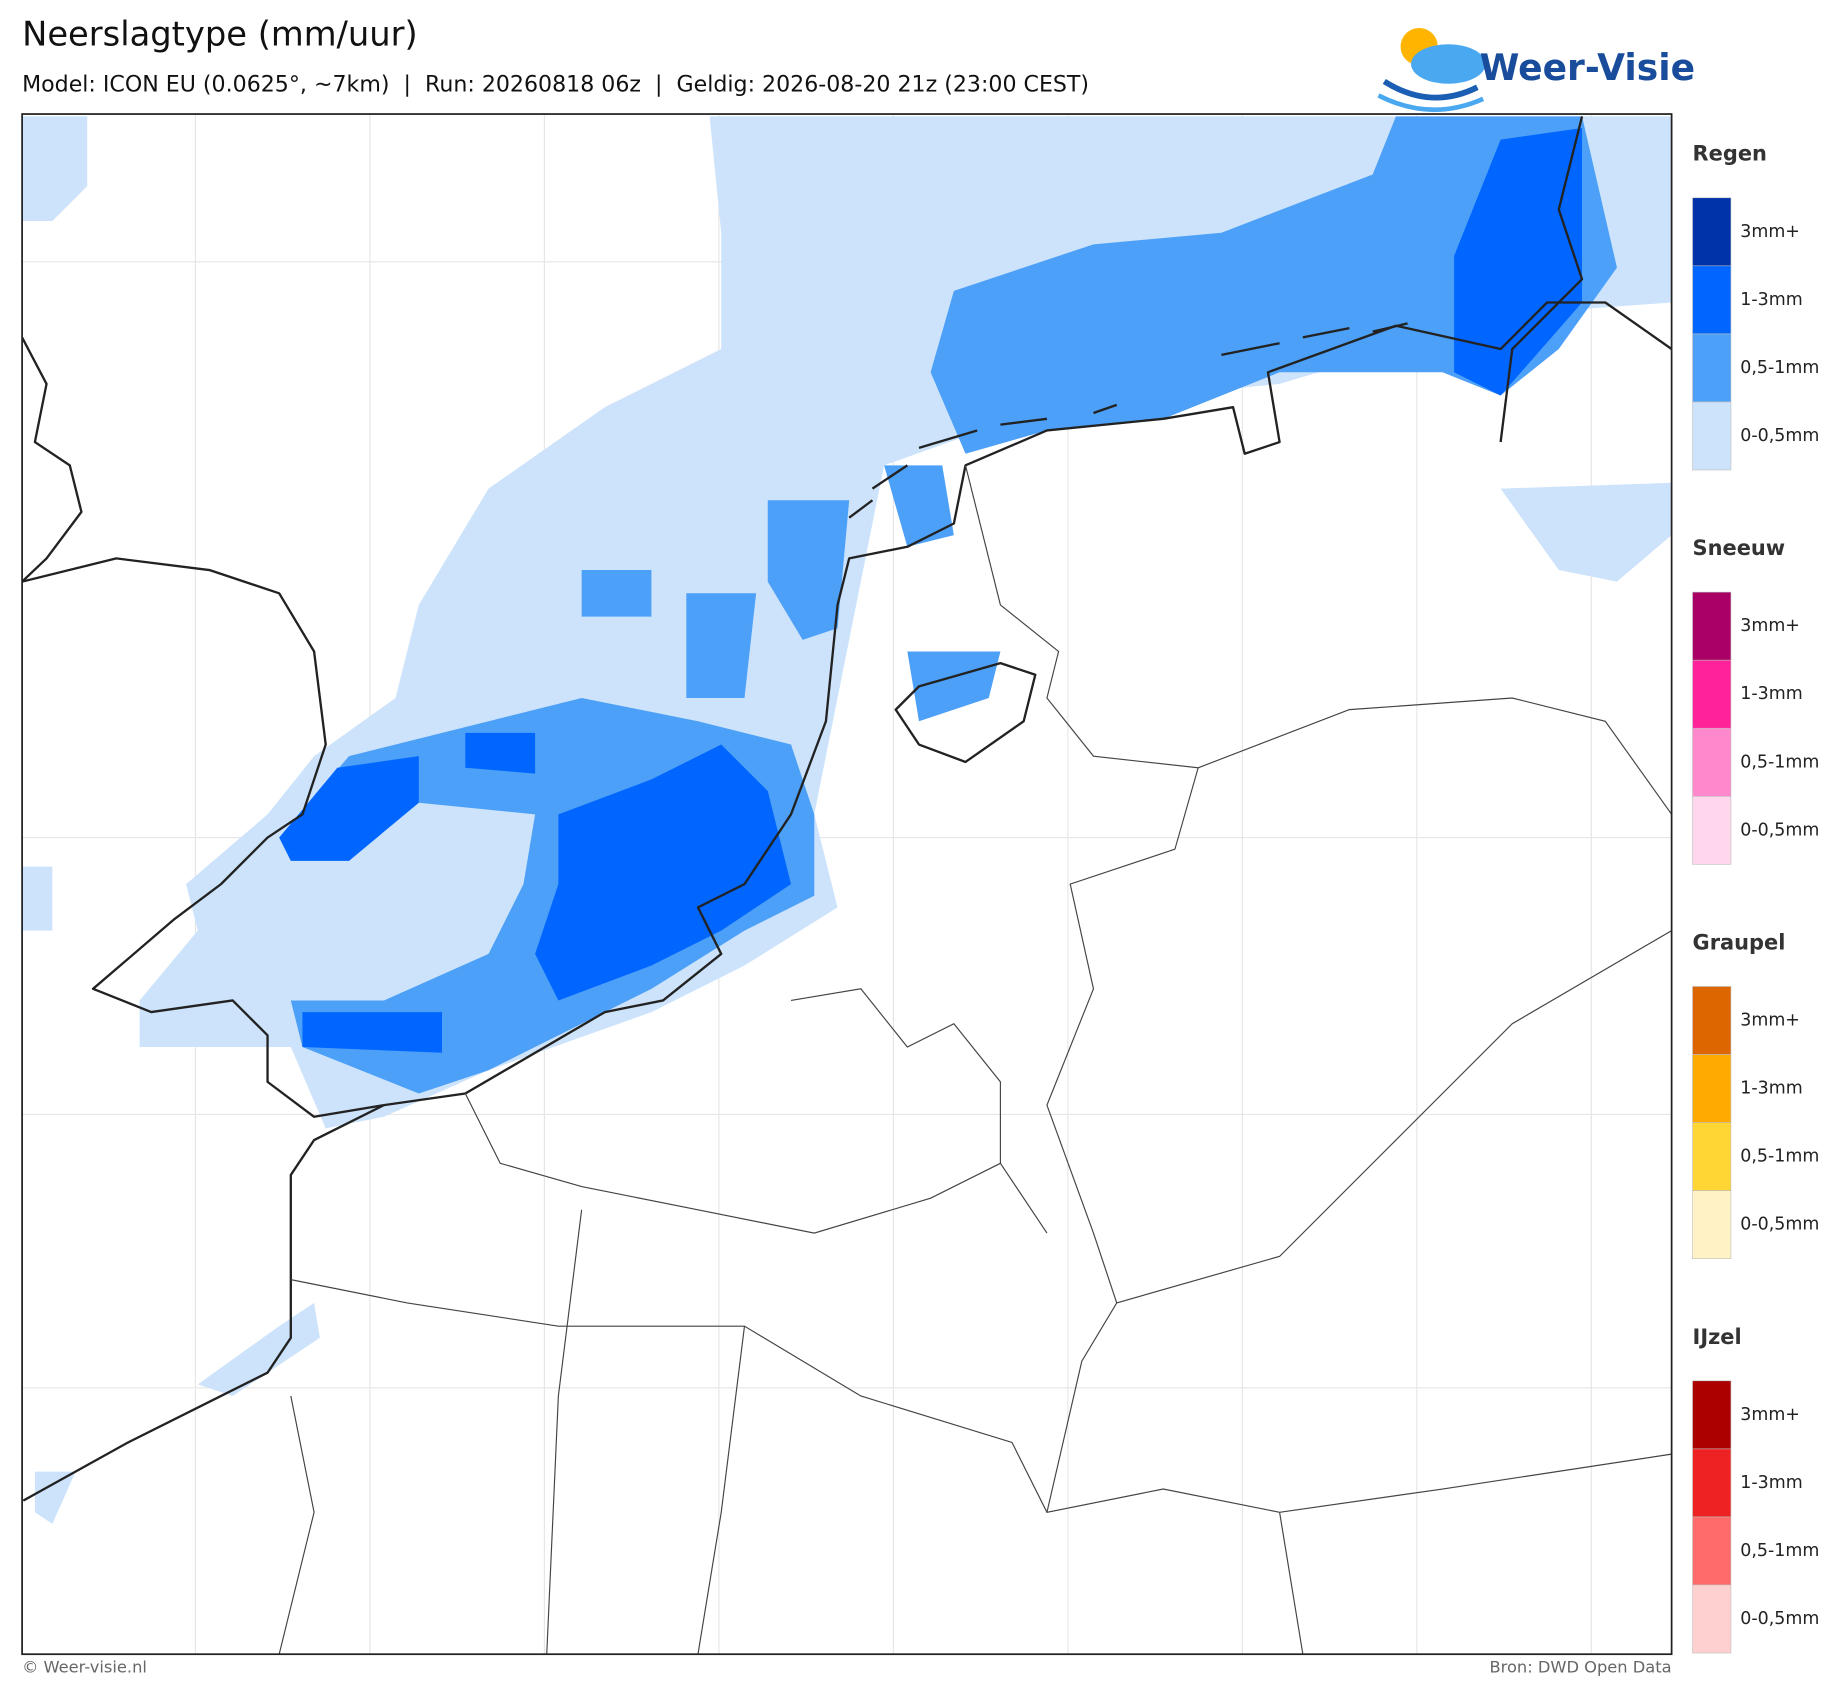 This screenshot has height=1681, width=1824. What do you see at coordinates (1717, 1337) in the screenshot?
I see `legend-group-title: IJzel` at bounding box center [1717, 1337].